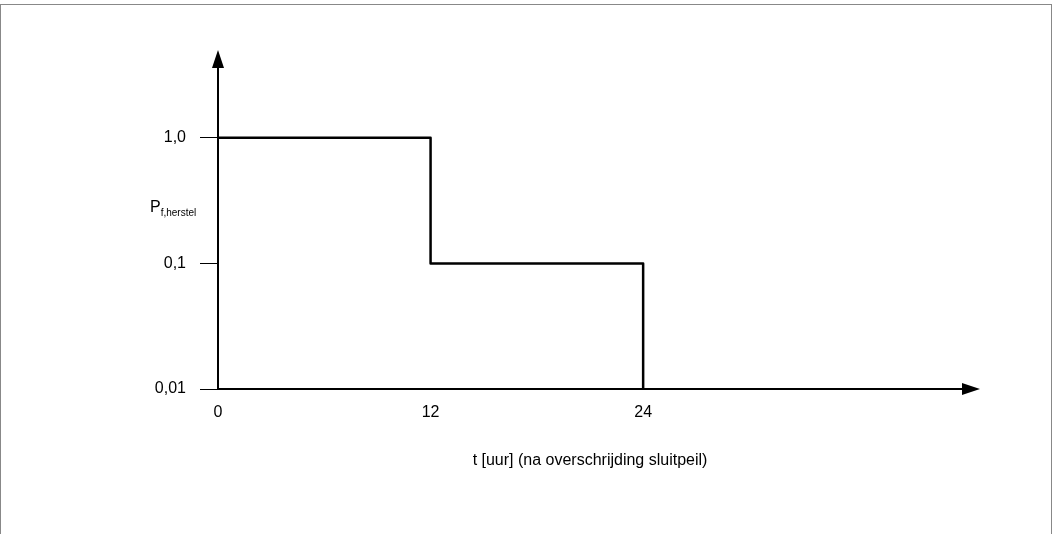 The width and height of the screenshot is (1058, 534). What do you see at coordinates (643, 412) in the screenshot?
I see `x-tick-label: 24` at bounding box center [643, 412].